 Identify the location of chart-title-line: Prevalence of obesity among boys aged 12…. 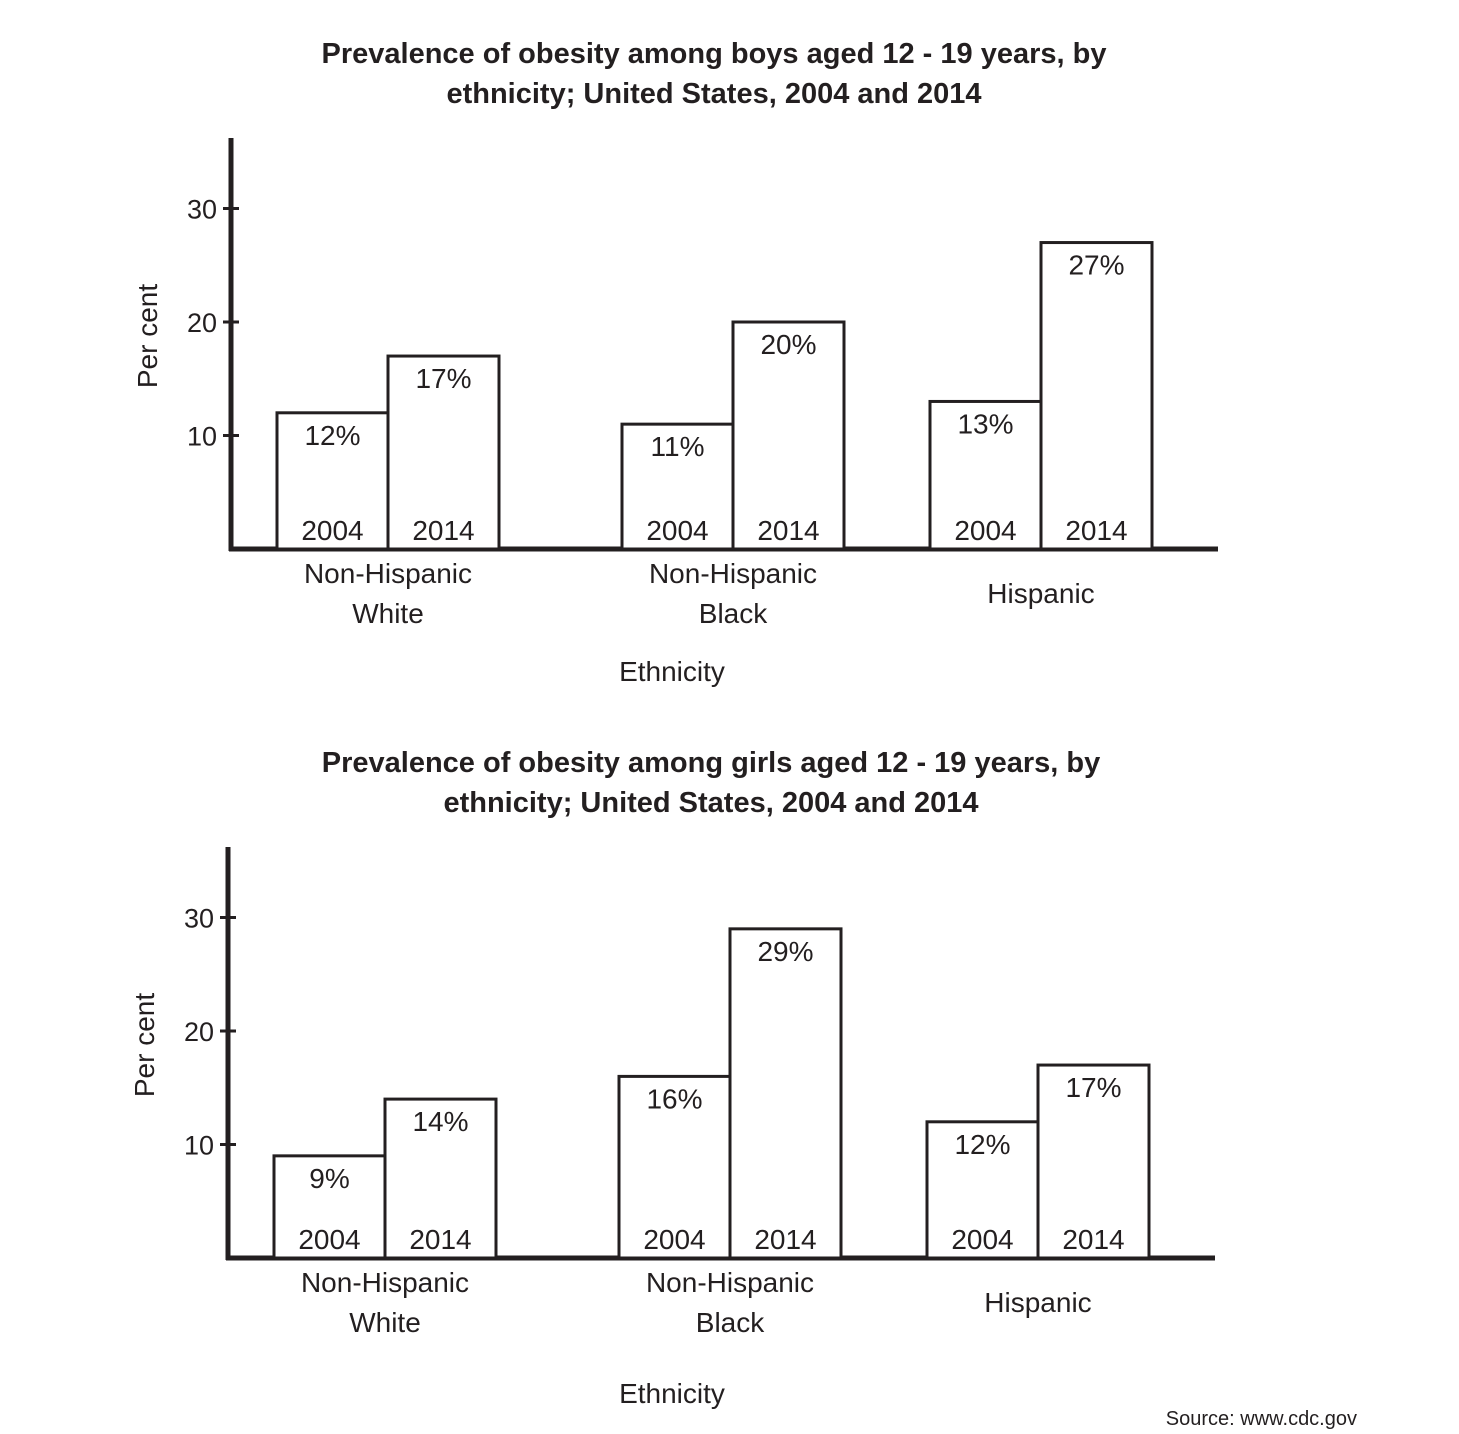
(714, 54).